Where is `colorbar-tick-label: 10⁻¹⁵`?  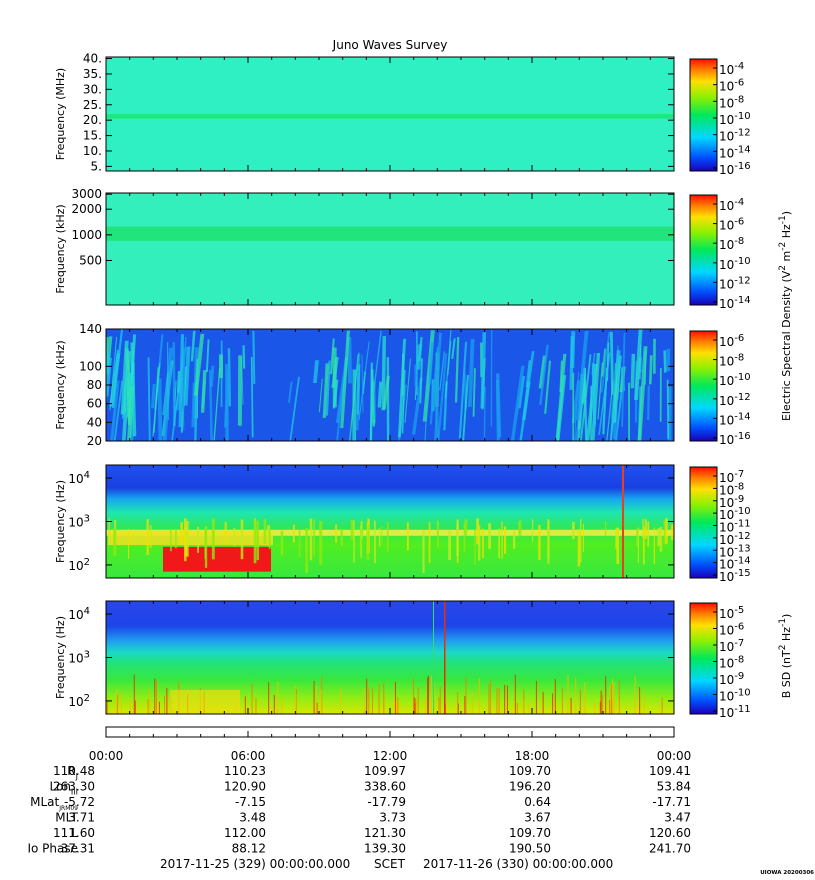
colorbar-tick-label: 10⁻¹⁵ is located at coordinates (735, 576).